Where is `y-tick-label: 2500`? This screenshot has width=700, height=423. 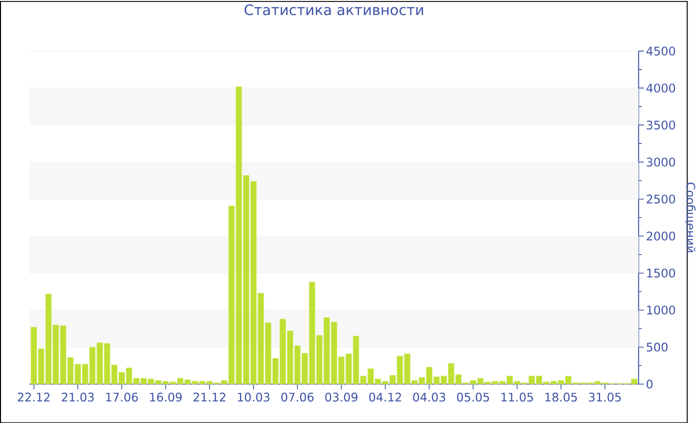
y-tick-label: 2500 is located at coordinates (661, 199).